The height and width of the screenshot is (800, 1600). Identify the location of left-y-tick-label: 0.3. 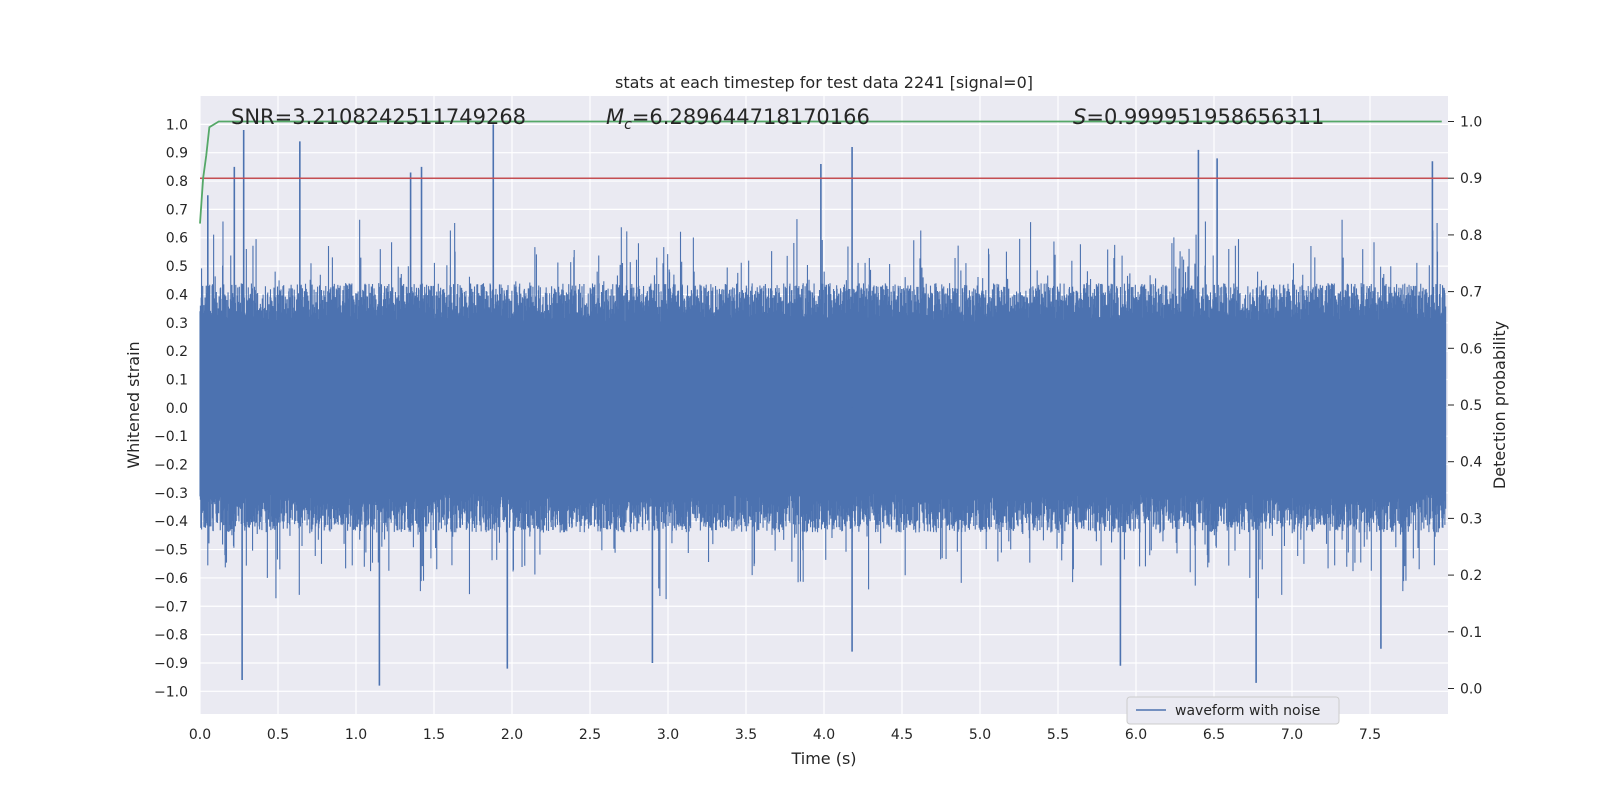
(177, 324).